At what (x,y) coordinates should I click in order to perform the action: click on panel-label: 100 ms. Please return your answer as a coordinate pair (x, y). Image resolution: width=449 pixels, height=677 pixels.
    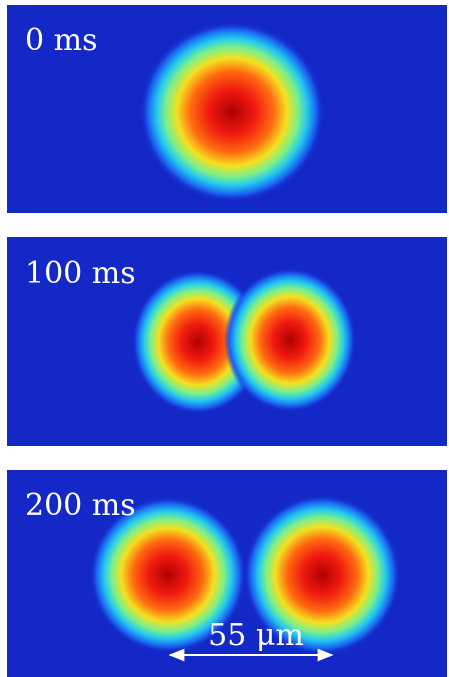
    Looking at the image, I should click on (80, 273).